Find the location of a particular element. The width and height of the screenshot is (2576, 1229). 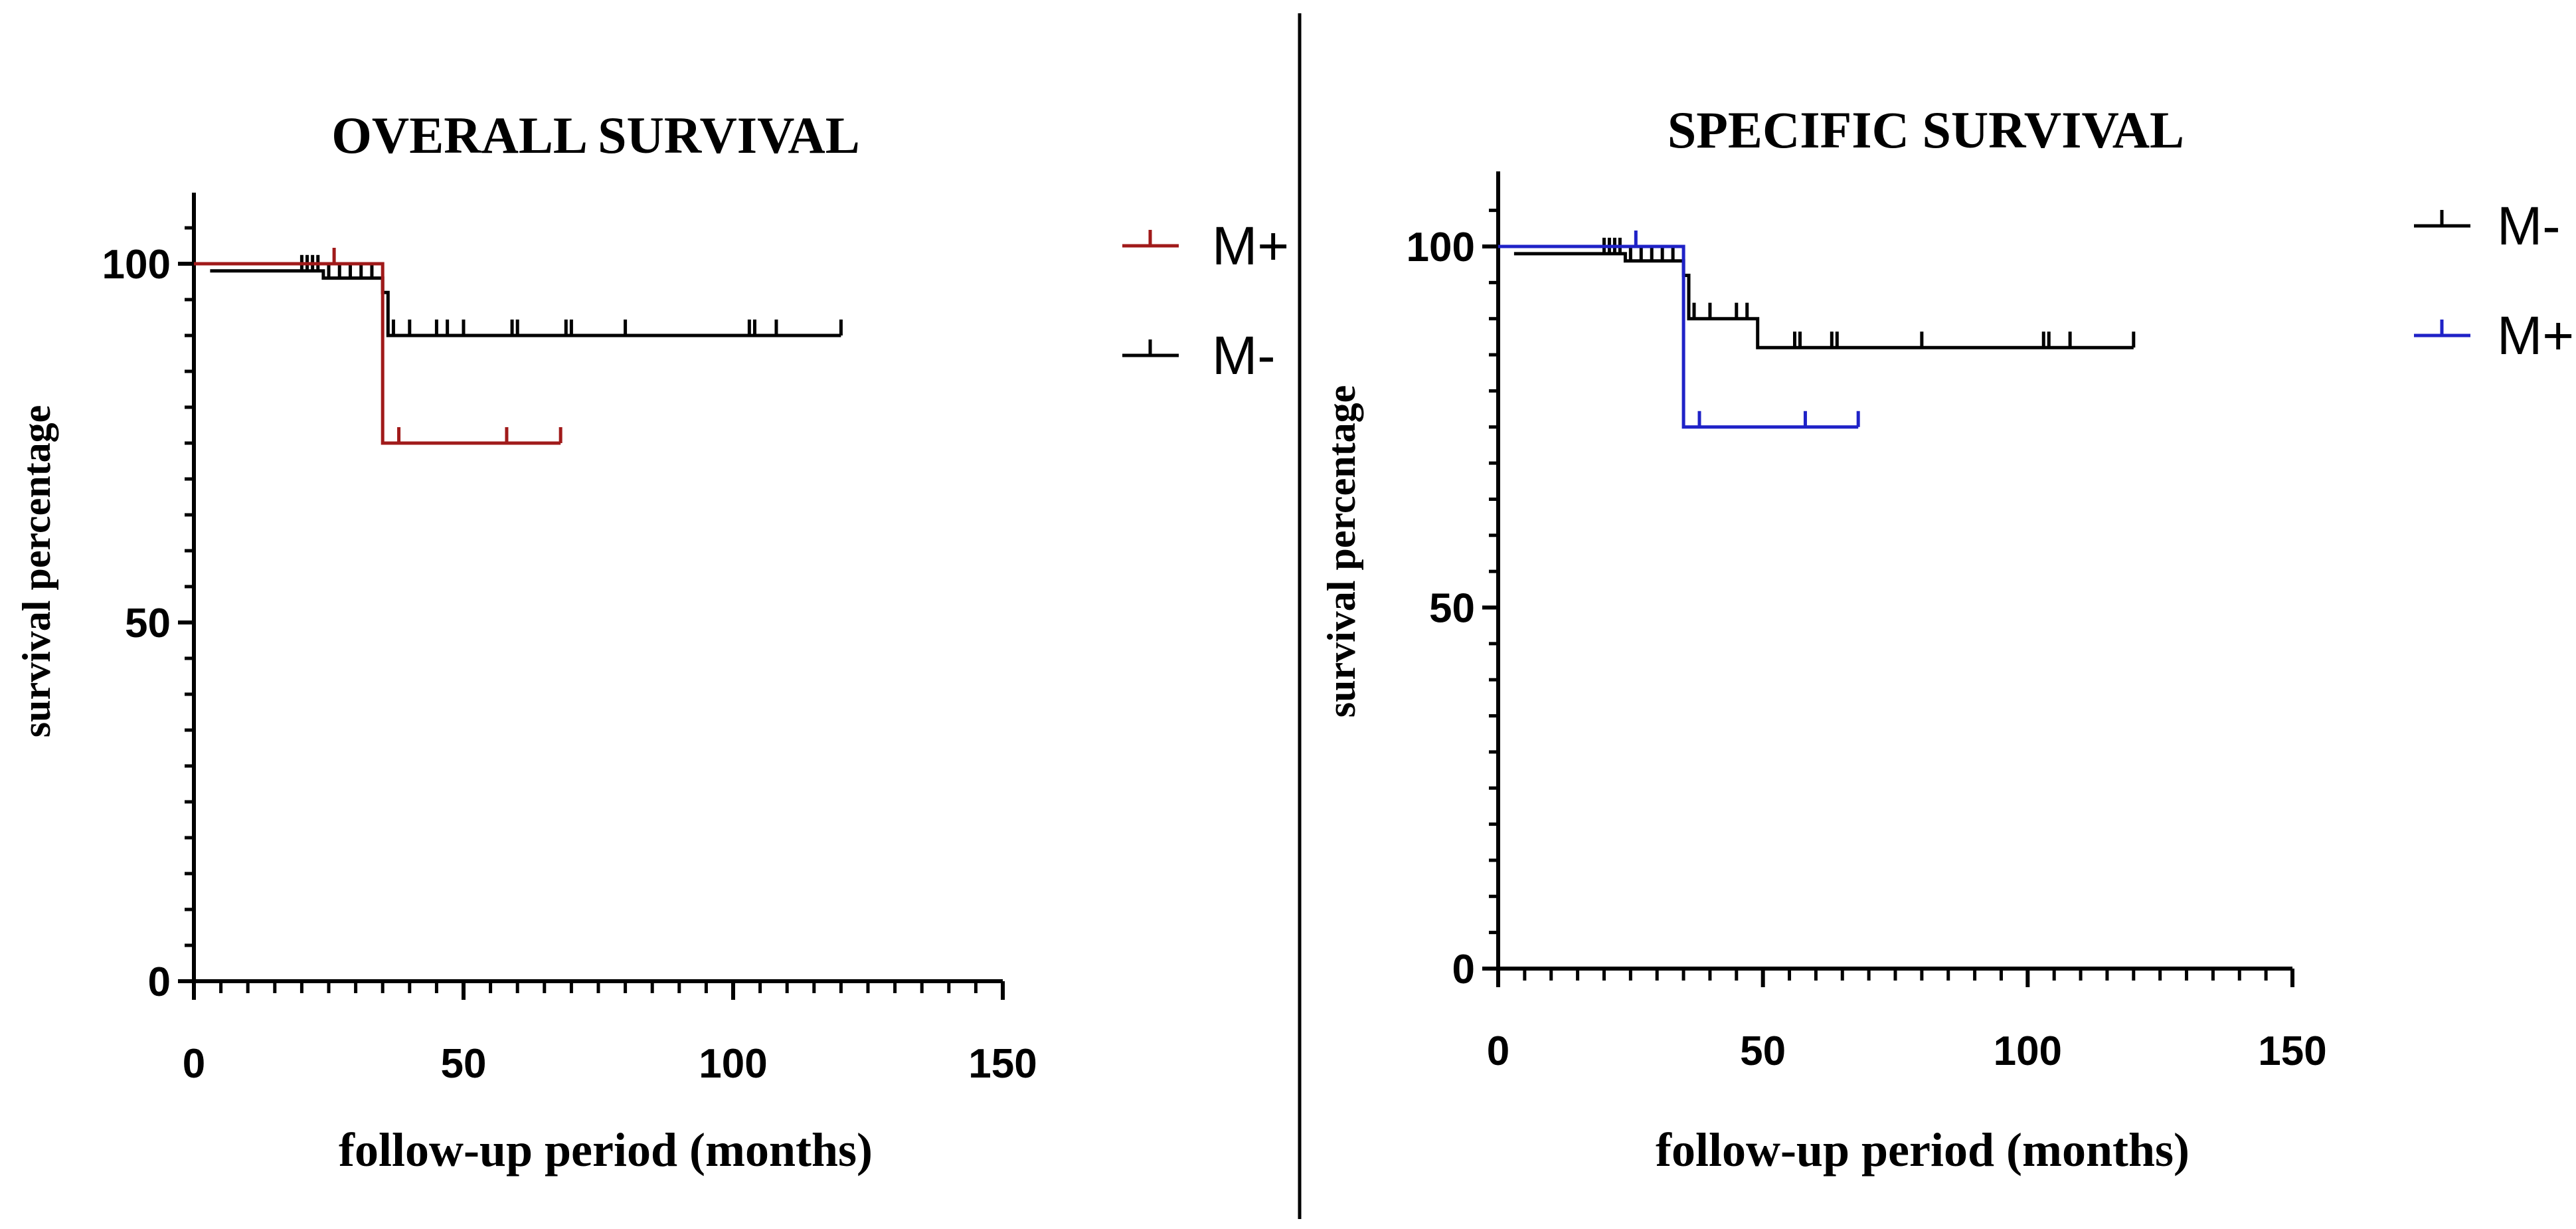

overall-survival-xlabel: follow-up period (months) is located at coordinates (606, 1150).